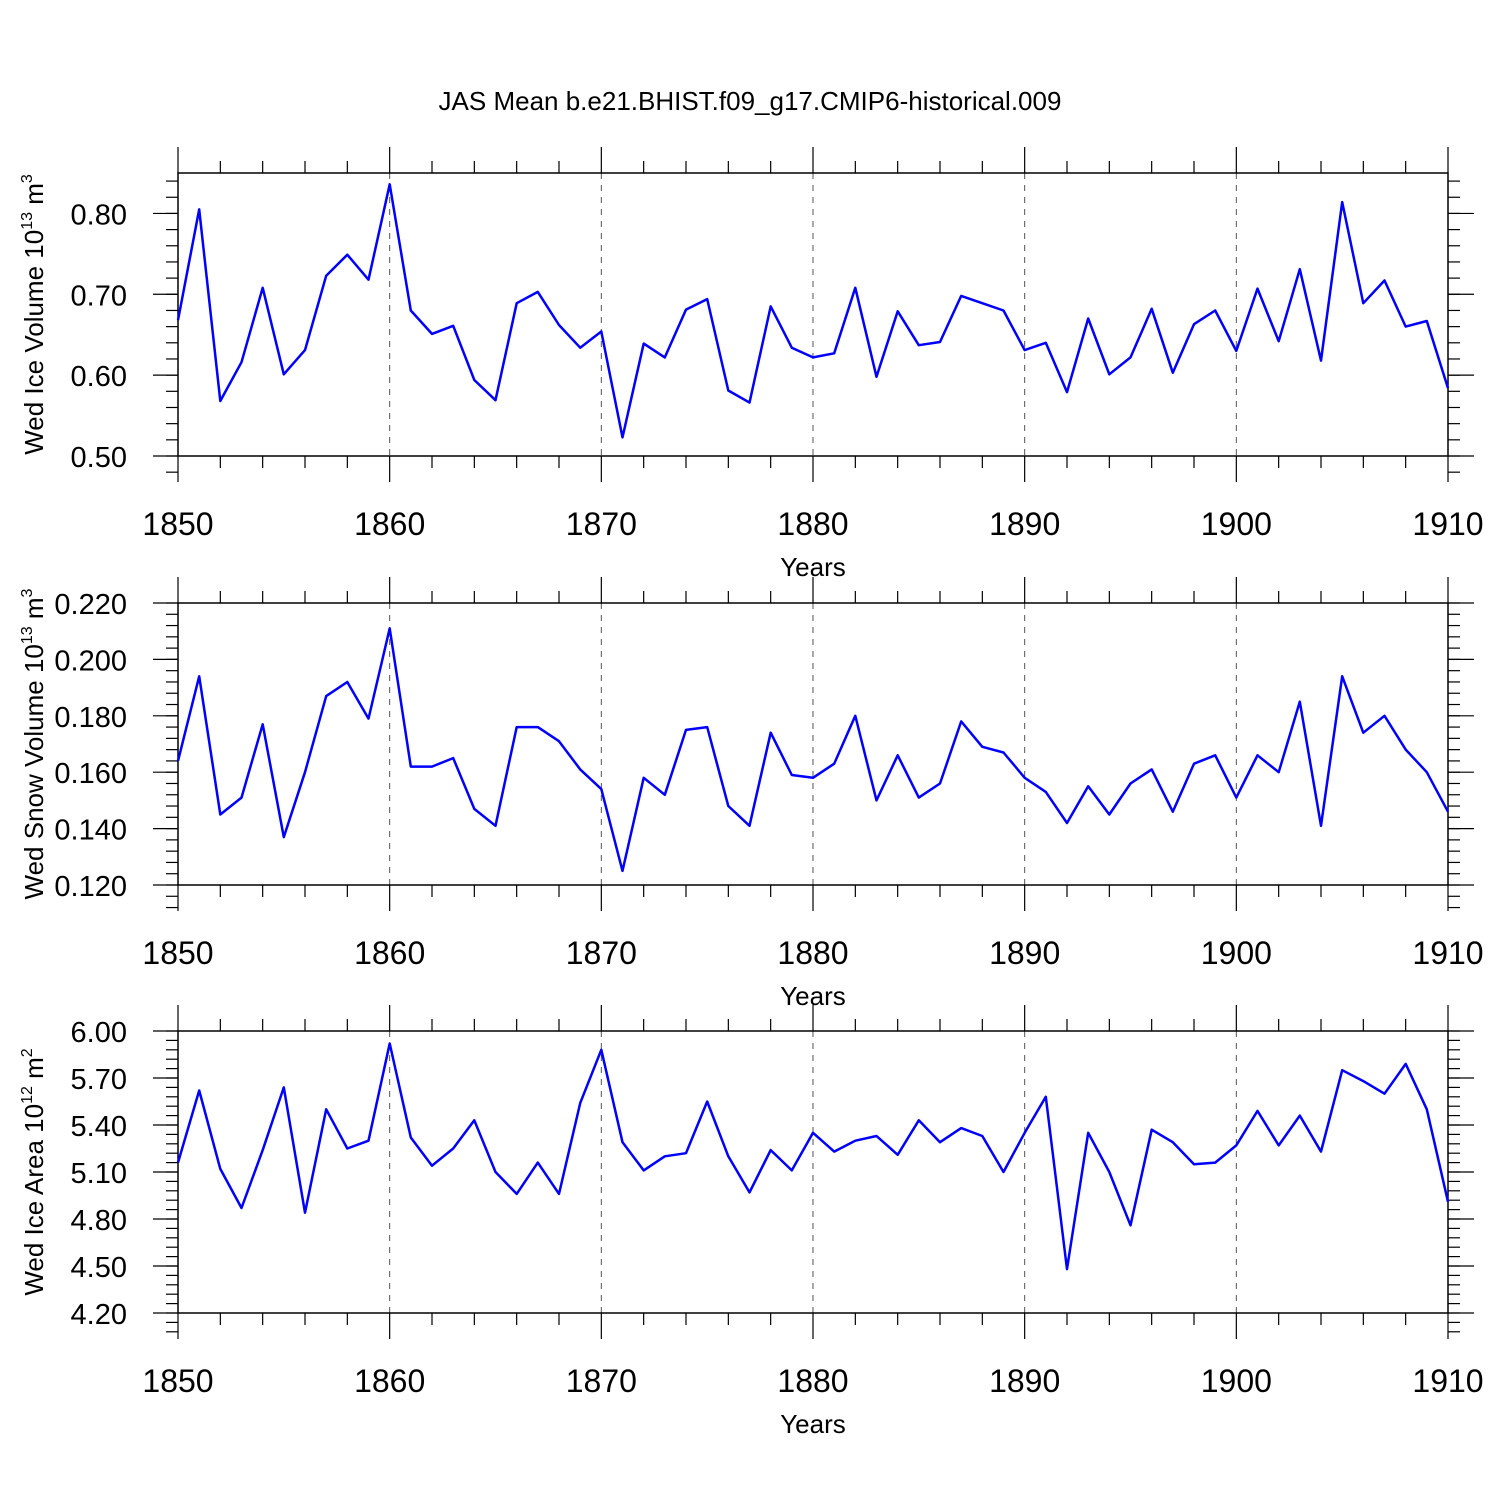 The image size is (1500, 1500). What do you see at coordinates (90, 661) in the screenshot?
I see `y-tick-label: 0.200` at bounding box center [90, 661].